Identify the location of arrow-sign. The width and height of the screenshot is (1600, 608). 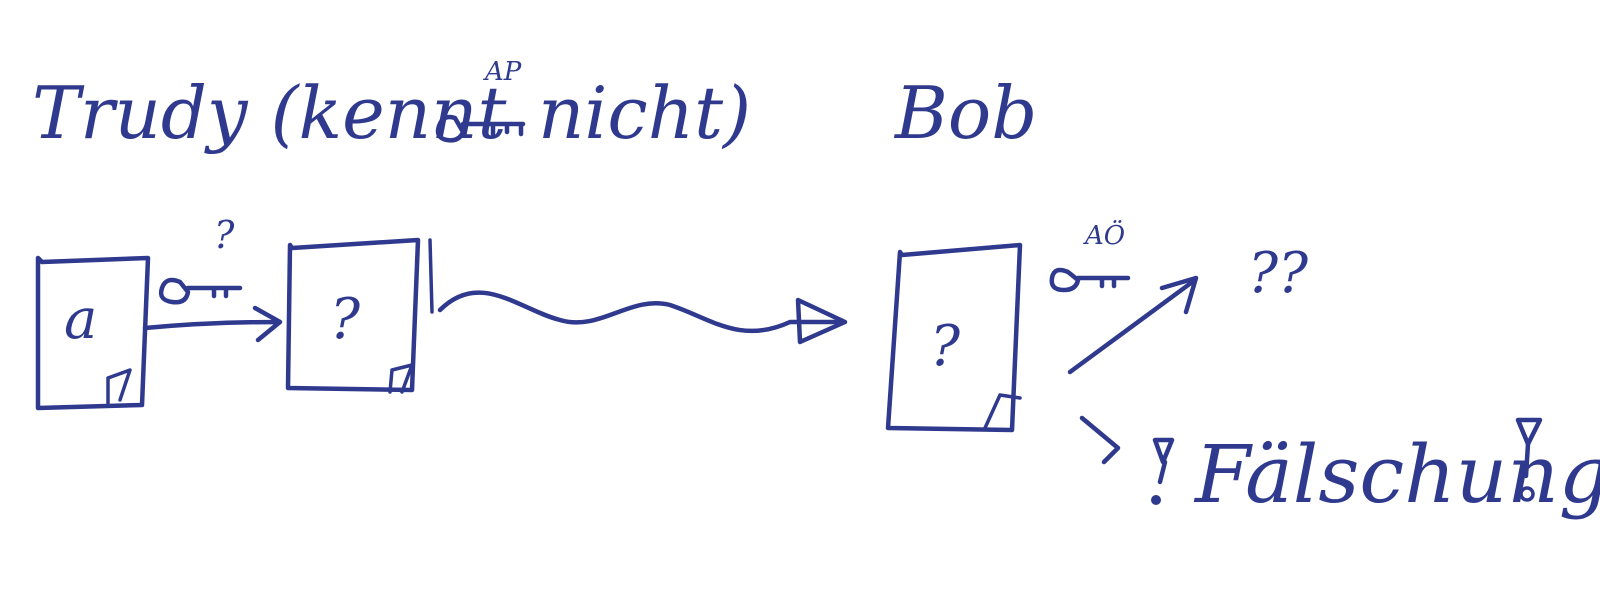
(212, 324).